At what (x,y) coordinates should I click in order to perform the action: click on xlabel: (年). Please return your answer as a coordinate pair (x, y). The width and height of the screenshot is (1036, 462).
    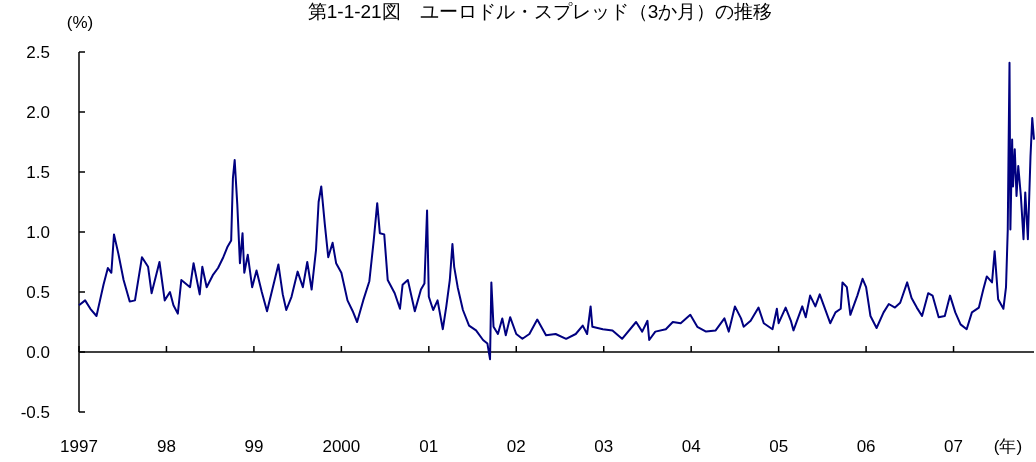
    Looking at the image, I should click on (1008, 446).